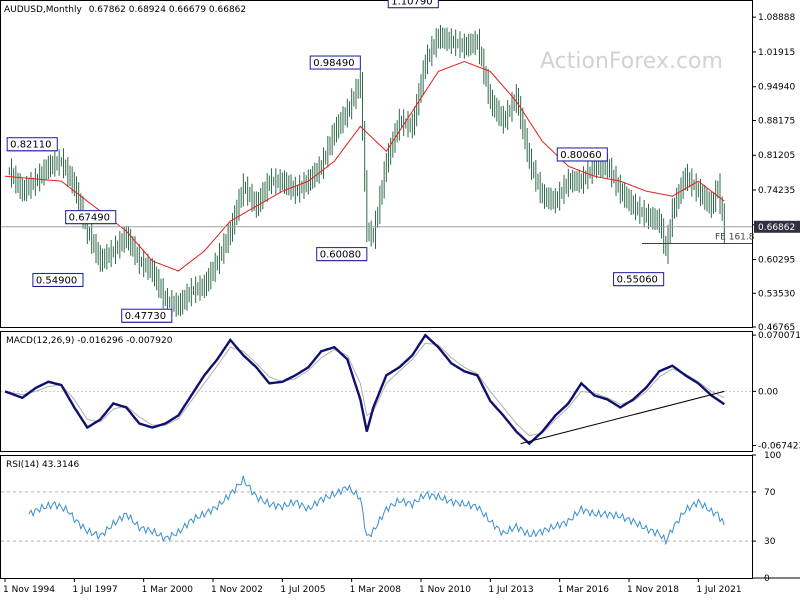  I want to click on annotation-label: 0.98490, so click(333, 63).